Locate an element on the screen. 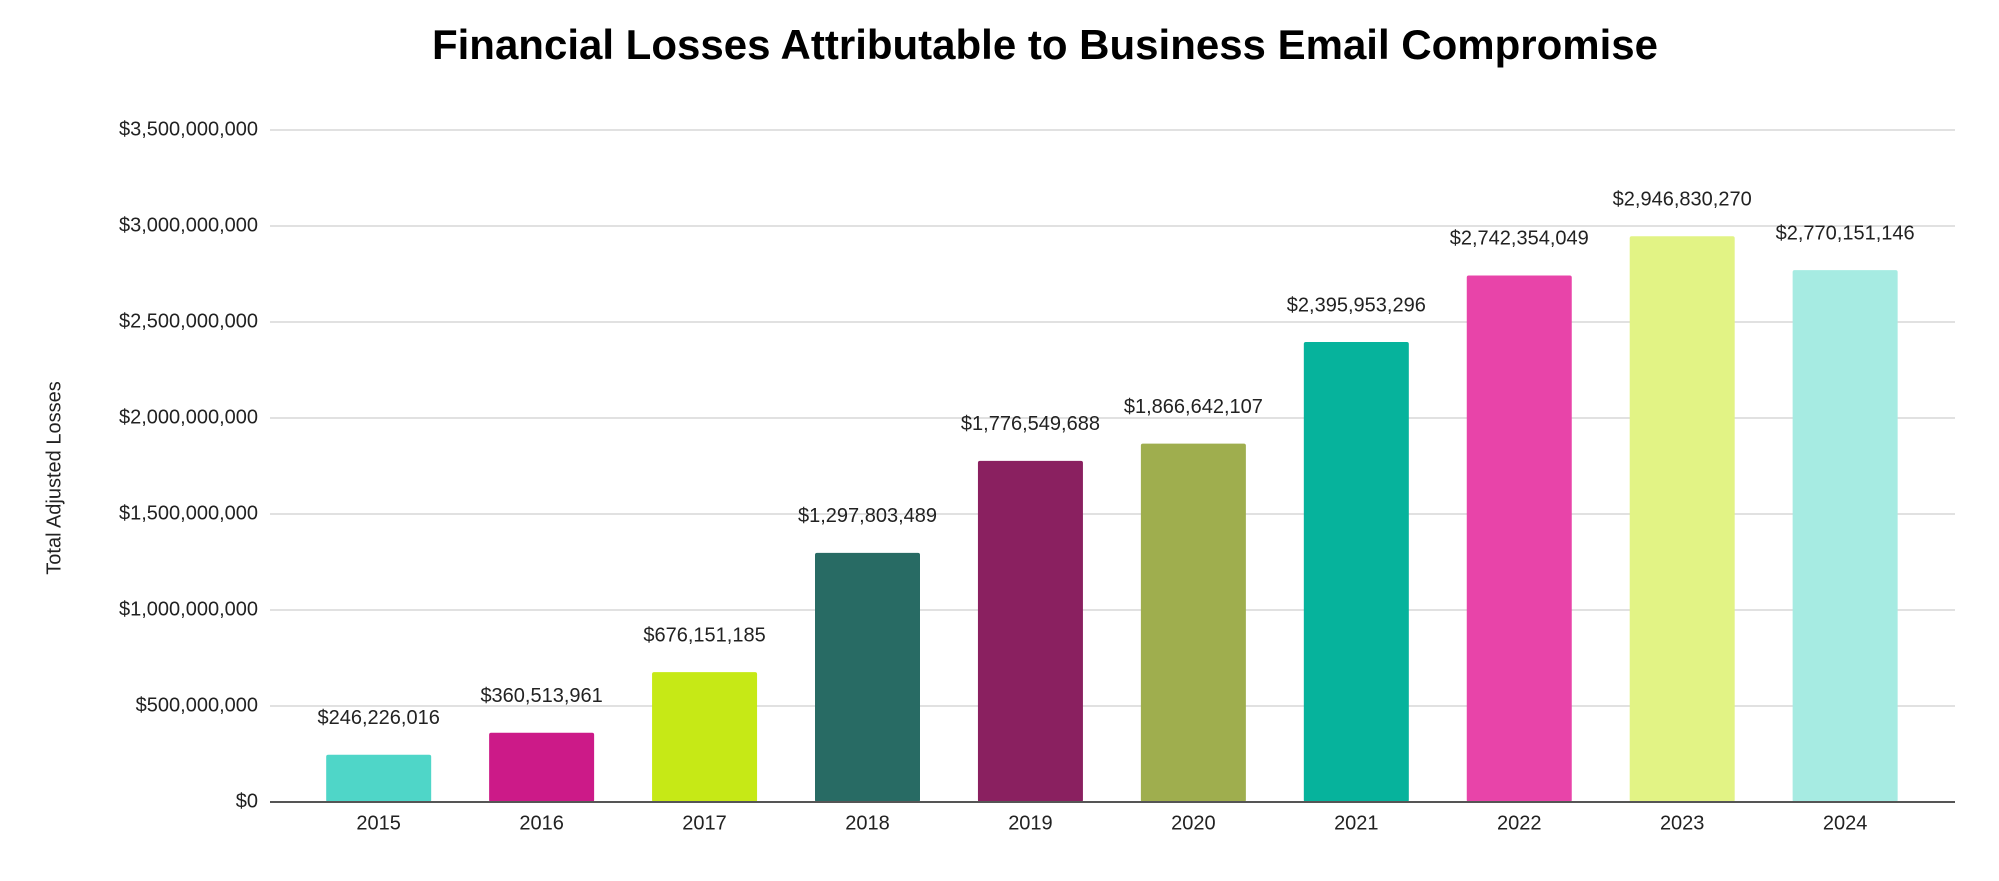  data-label: $1,866,642,107 is located at coordinates (1193, 407).